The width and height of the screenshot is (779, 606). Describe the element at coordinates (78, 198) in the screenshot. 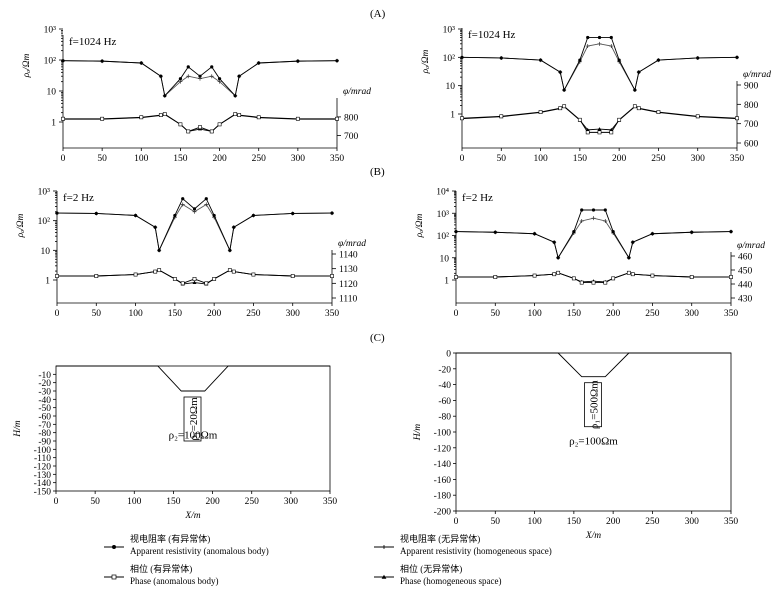

I see `frequency-annotation: f=2 Hz` at that location.